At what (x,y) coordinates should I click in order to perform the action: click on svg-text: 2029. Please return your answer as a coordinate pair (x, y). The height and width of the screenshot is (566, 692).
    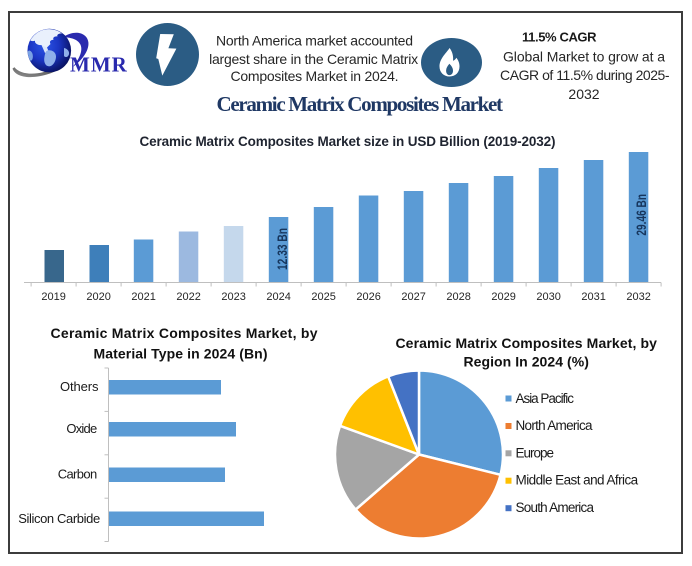
    Looking at the image, I should click on (503, 297).